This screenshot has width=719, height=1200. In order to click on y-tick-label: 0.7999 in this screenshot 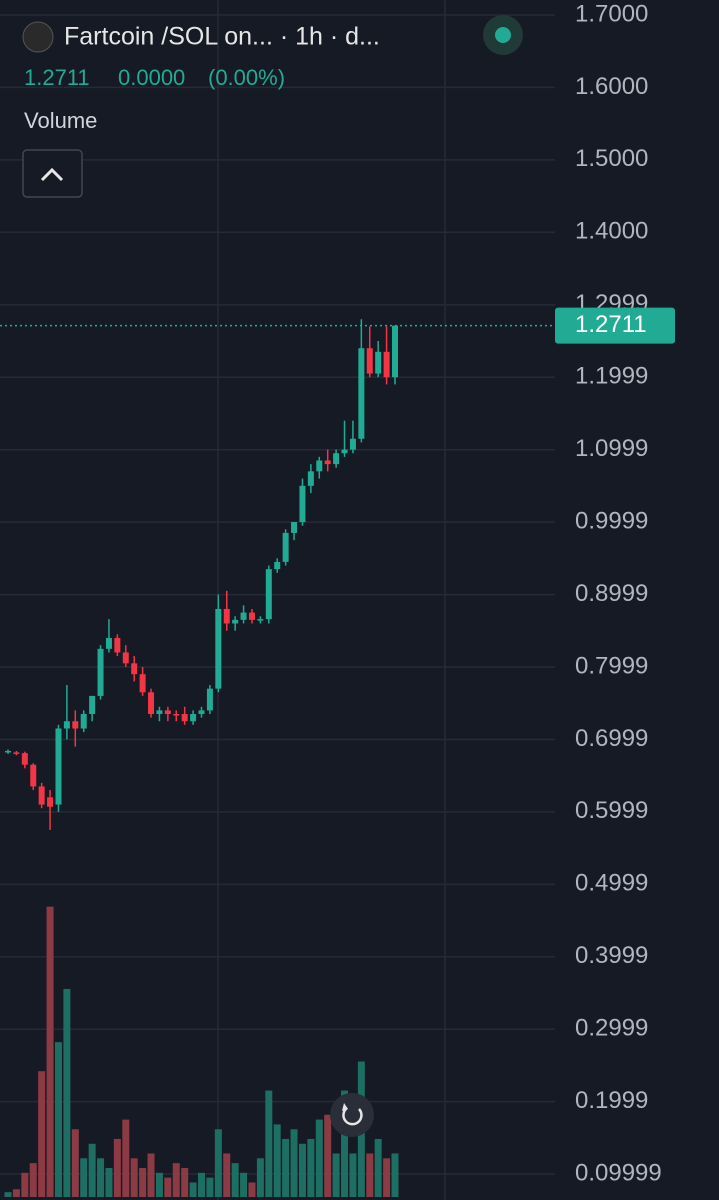, I will do `click(611, 665)`.